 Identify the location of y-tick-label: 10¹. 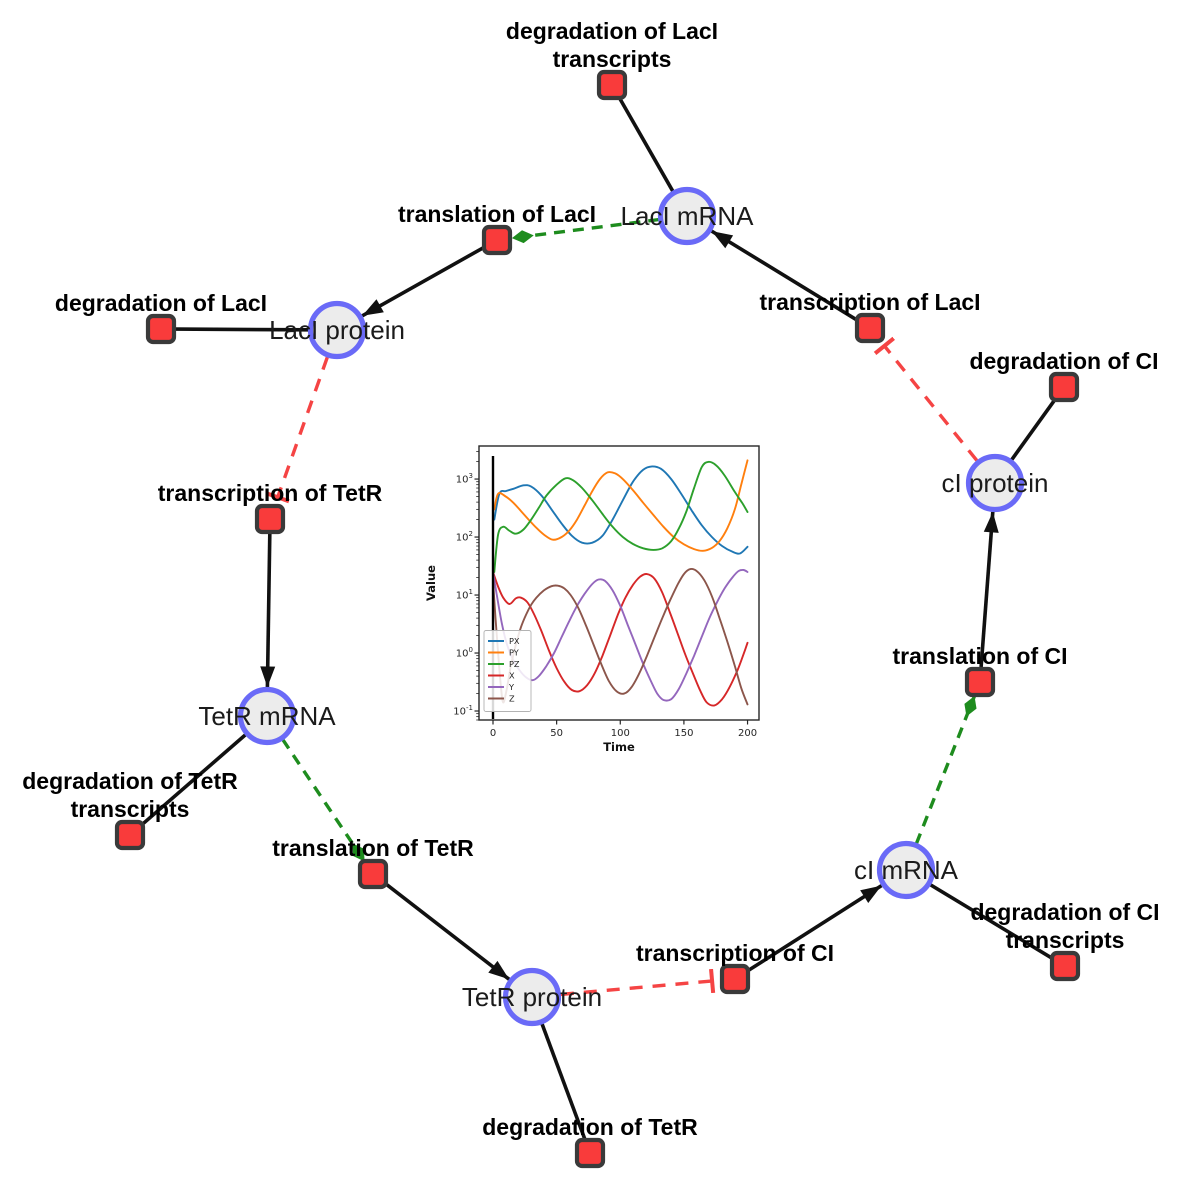
(464, 595).